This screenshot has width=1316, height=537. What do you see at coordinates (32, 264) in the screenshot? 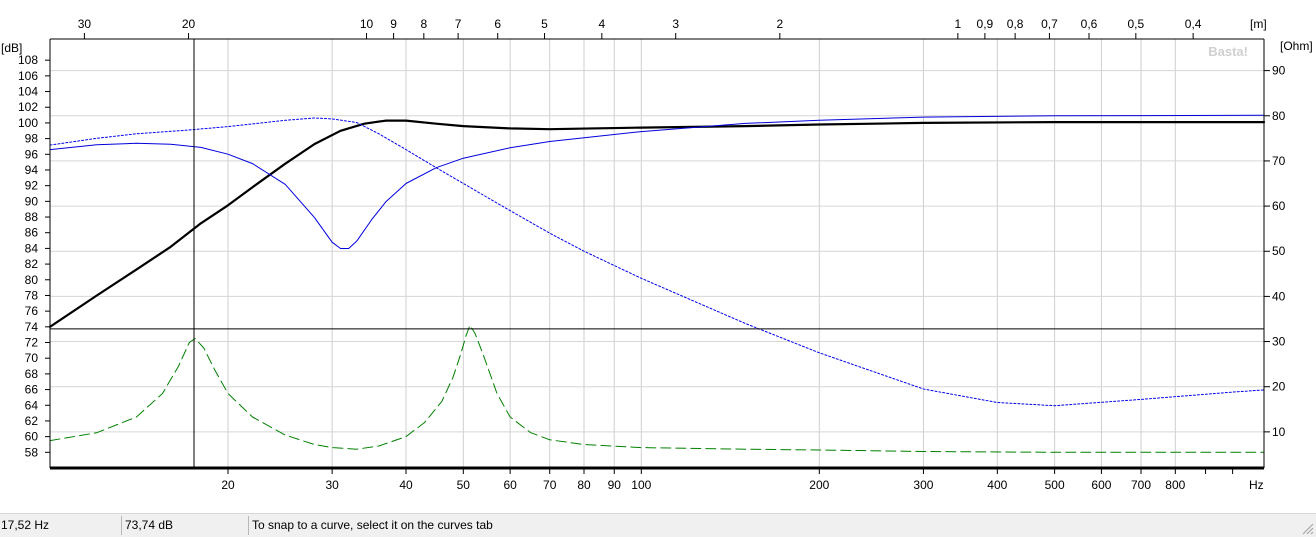
I see `y-left-tick-label: 82` at bounding box center [32, 264].